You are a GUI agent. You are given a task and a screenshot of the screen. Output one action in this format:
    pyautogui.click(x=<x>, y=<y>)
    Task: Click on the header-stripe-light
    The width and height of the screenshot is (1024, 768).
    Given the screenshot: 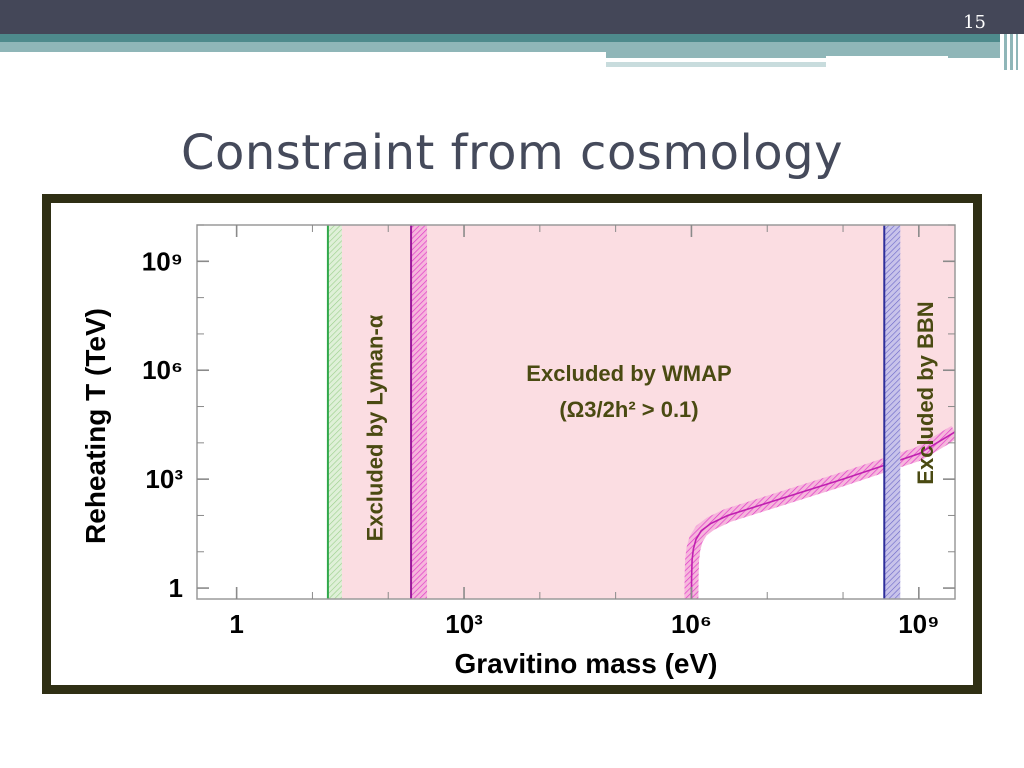 What is the action you would take?
    pyautogui.click(x=500, y=47)
    